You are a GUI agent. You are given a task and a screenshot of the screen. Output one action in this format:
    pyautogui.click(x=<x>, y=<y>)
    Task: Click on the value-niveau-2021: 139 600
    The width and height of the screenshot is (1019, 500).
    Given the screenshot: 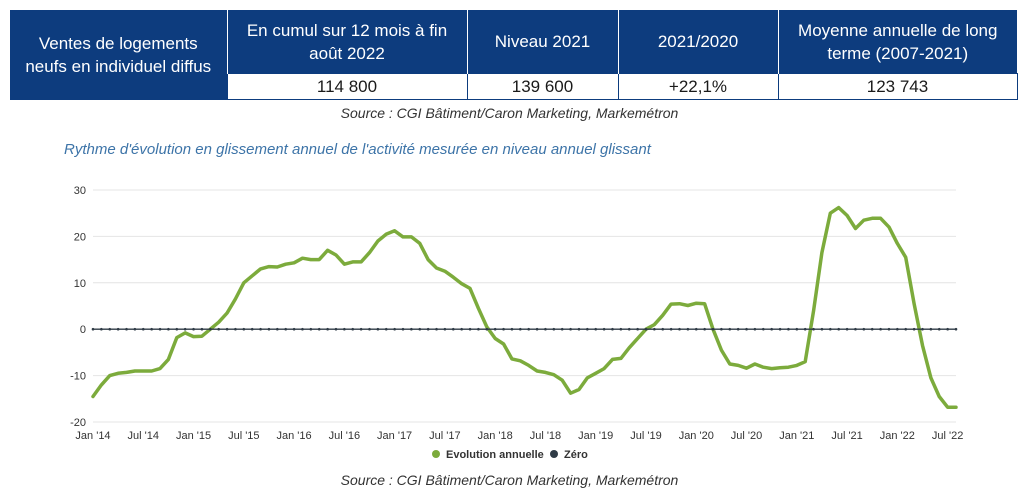 What is the action you would take?
    pyautogui.click(x=542, y=86)
    